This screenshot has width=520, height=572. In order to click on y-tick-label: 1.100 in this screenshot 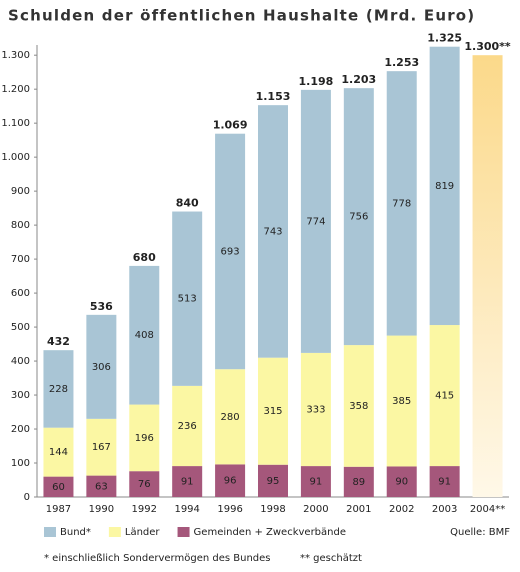, I will do `click(15, 123)`.